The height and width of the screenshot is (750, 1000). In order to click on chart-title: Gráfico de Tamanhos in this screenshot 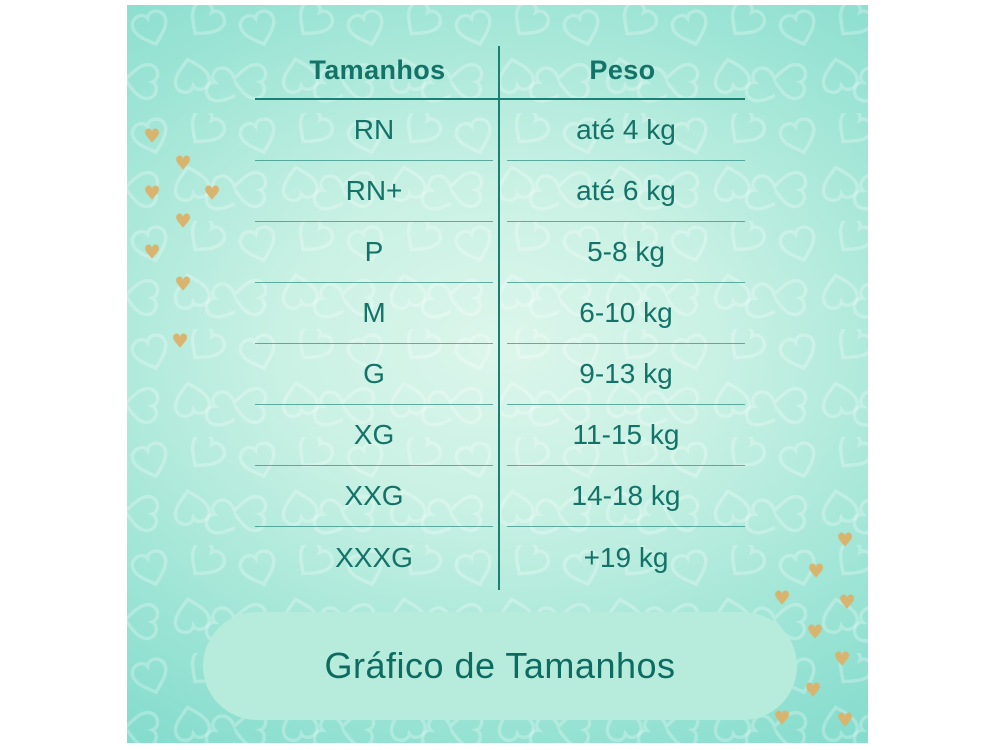, I will do `click(500, 665)`.